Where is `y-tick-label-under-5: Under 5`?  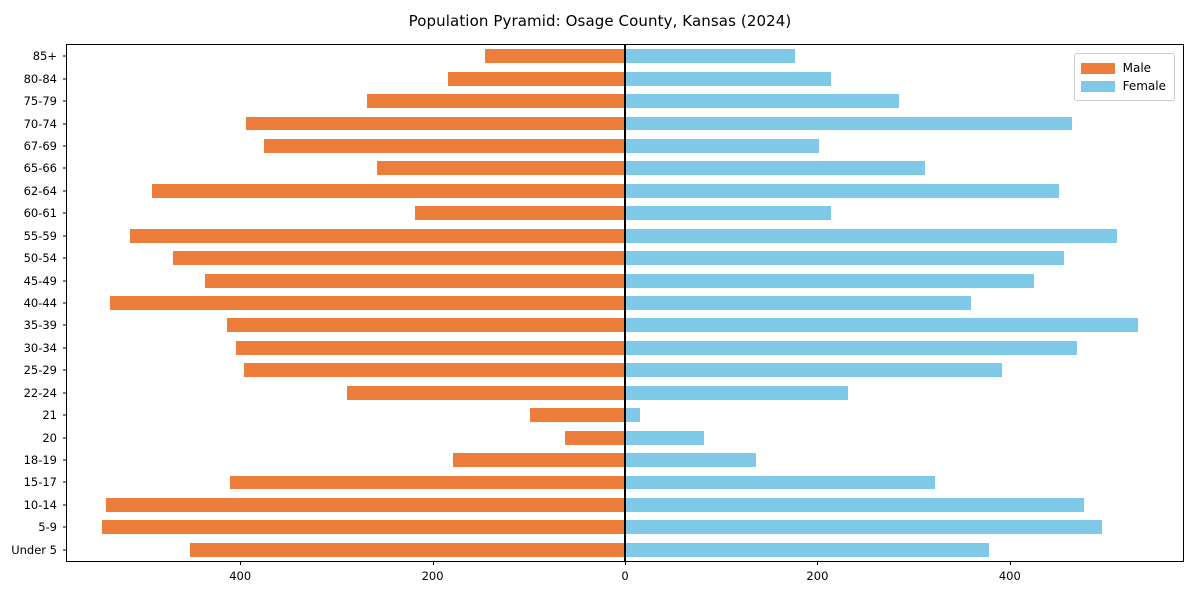
y-tick-label-under-5: Under 5 is located at coordinates (34, 549).